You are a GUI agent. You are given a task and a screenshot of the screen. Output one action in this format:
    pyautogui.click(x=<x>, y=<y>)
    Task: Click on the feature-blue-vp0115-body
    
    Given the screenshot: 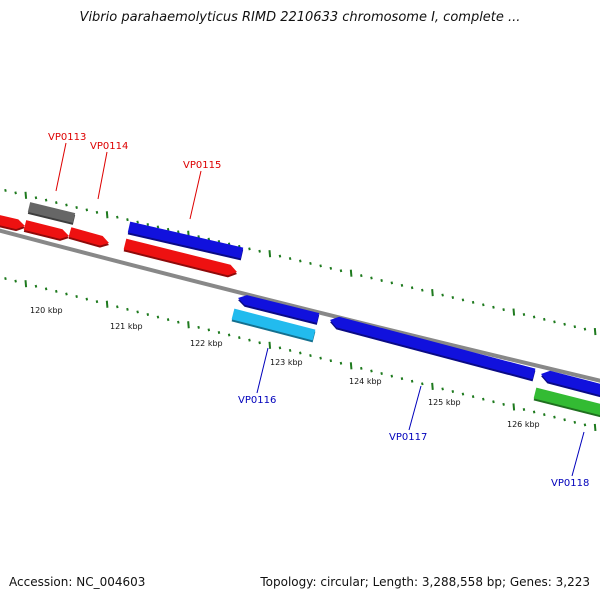 What is the action you would take?
    pyautogui.click(x=185, y=240)
    